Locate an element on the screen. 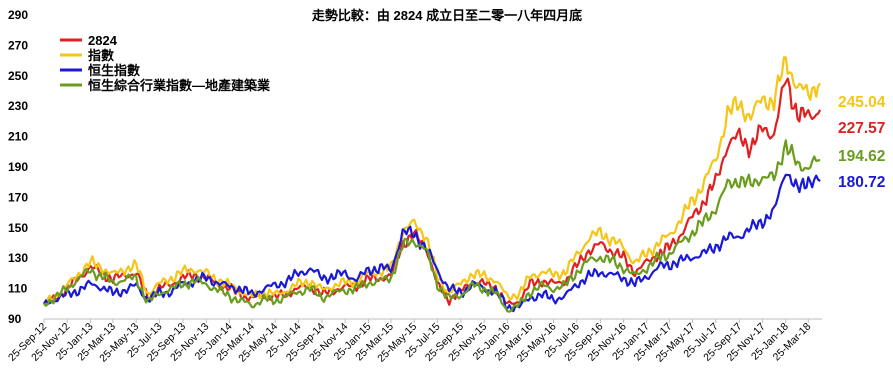 The width and height of the screenshot is (893, 379). y-tick-label: 210 is located at coordinates (18, 137).